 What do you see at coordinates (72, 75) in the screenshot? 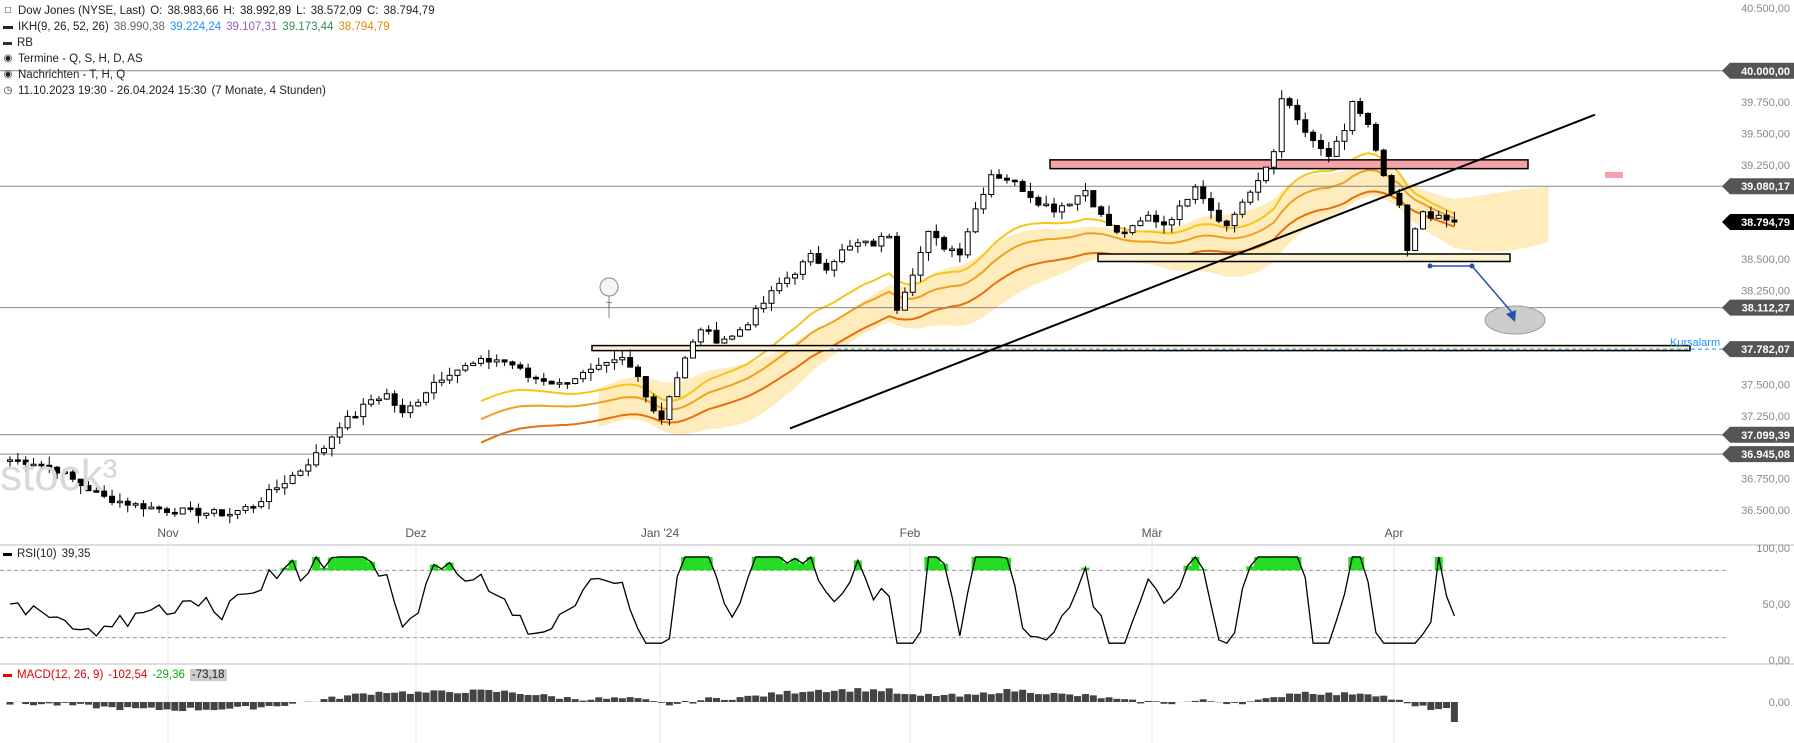
I see `nachrichten-label: Nachrichten - T, H, Q` at bounding box center [72, 75].